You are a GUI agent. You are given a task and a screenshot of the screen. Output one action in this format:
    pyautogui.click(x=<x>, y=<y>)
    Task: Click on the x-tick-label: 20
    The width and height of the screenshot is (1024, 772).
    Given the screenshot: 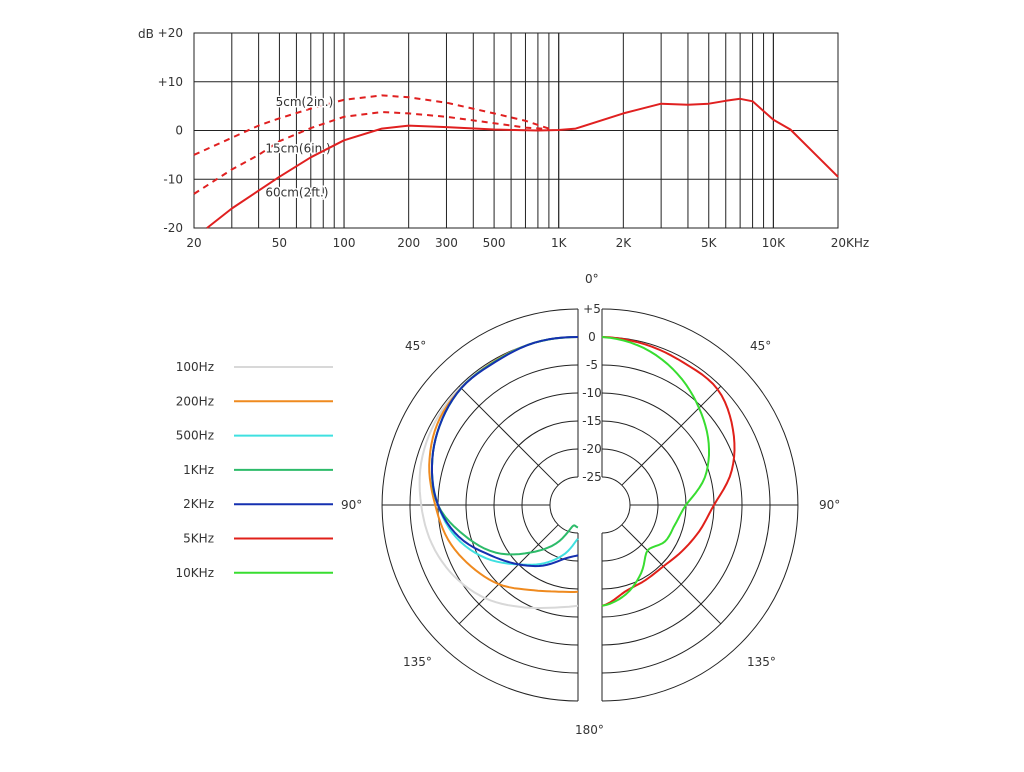 What is the action you would take?
    pyautogui.click(x=193, y=243)
    